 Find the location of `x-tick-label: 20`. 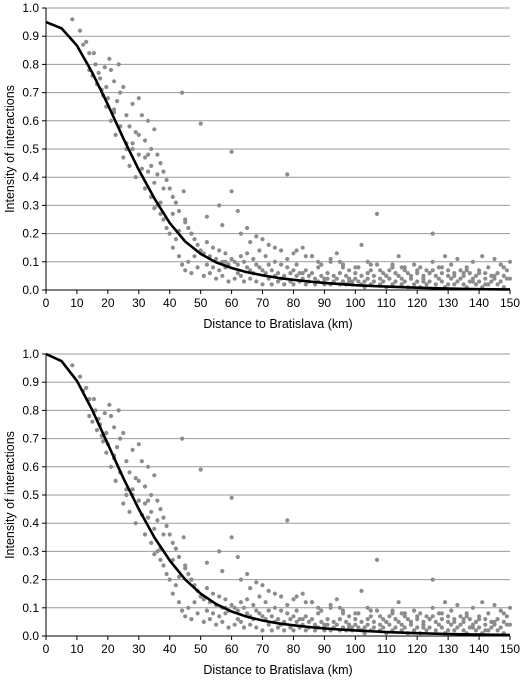

x-tick-label: 20 is located at coordinates (108, 649).